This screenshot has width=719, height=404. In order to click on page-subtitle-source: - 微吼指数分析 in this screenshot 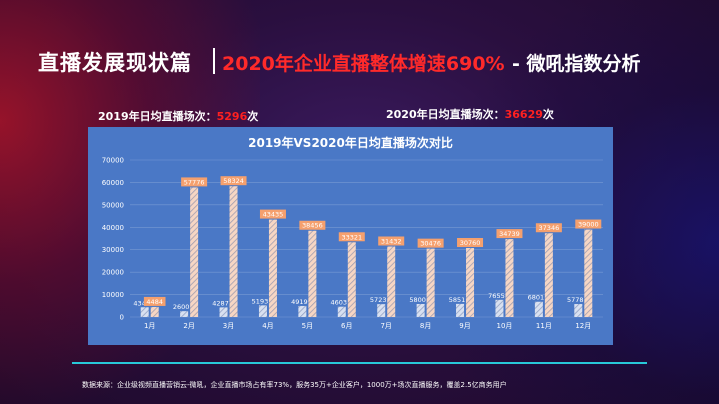, I will do `click(576, 64)`.